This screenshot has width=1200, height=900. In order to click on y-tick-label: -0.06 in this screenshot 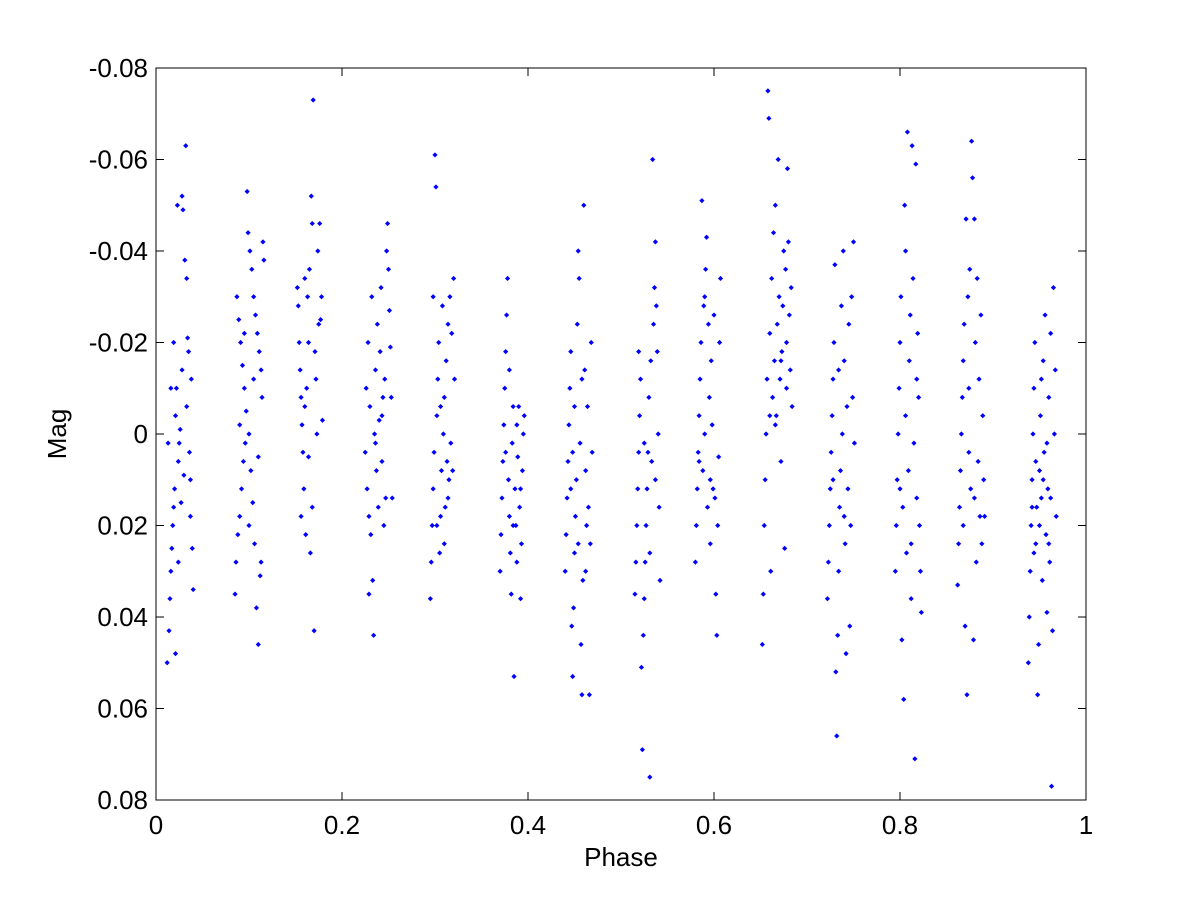, I will do `click(118, 160)`.